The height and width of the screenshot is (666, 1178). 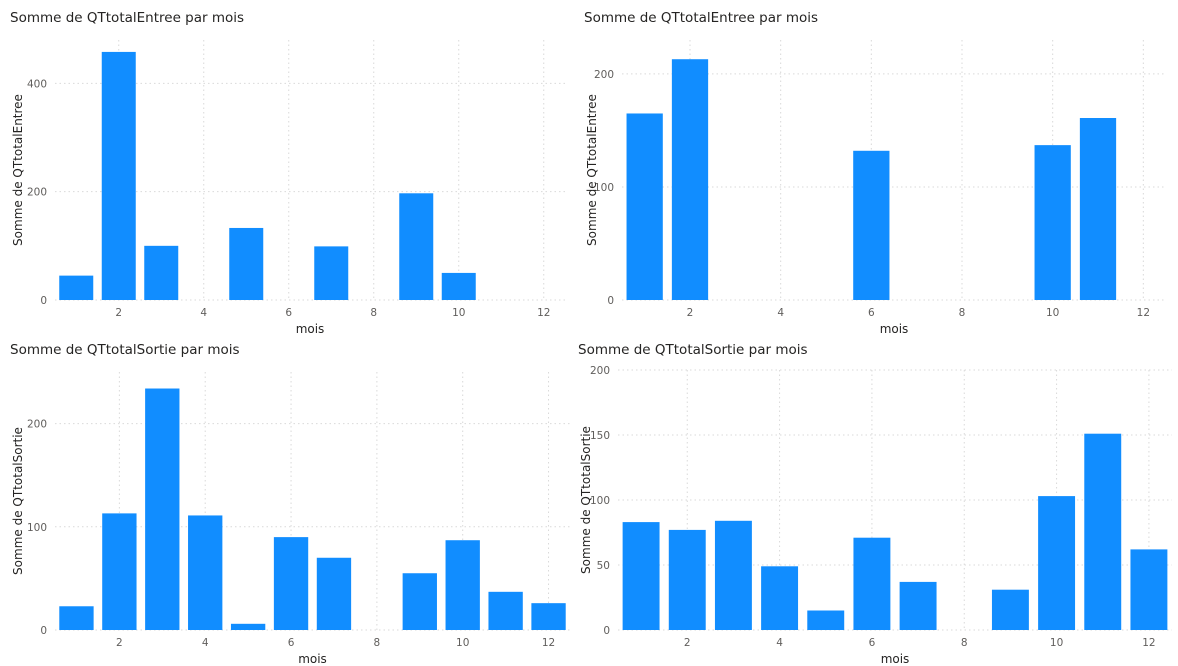 I want to click on y-tick-label: 400, so click(x=37, y=84).